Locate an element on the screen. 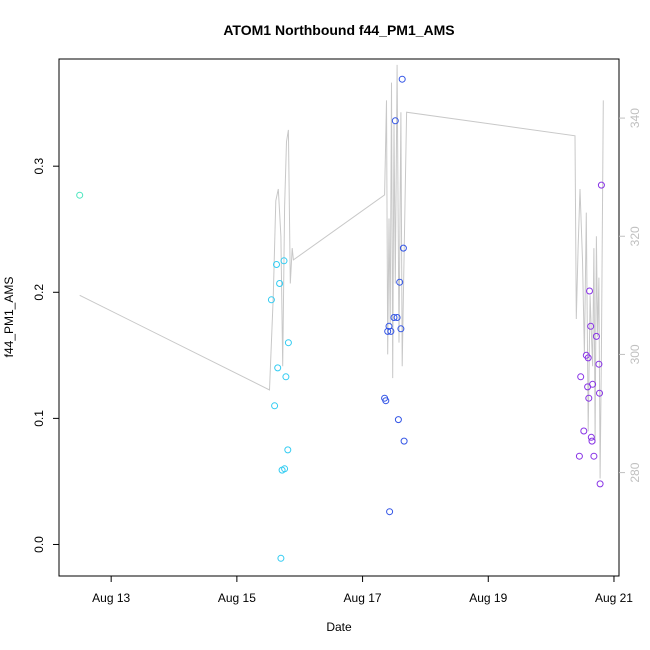 The image size is (650, 650). x-tick-label: Aug 17 is located at coordinates (363, 598).